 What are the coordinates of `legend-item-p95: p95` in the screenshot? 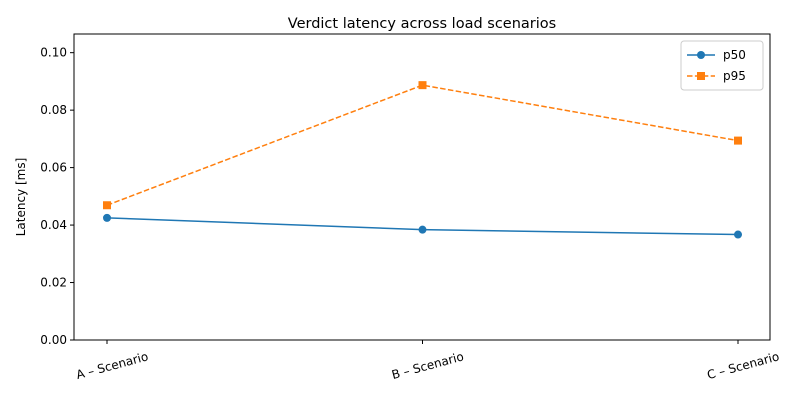 It's located at (716, 76).